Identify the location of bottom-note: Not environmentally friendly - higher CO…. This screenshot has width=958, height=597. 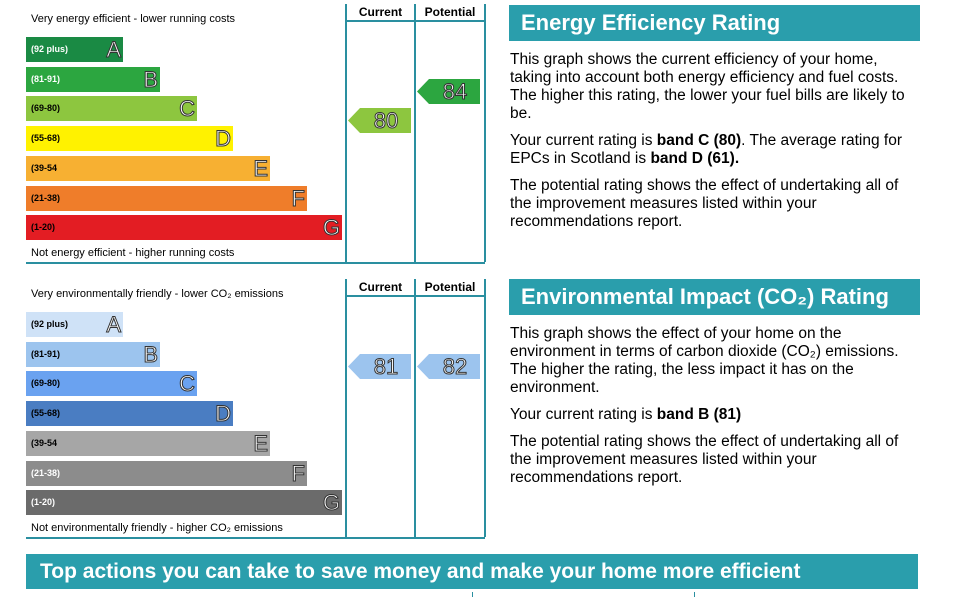
(157, 528).